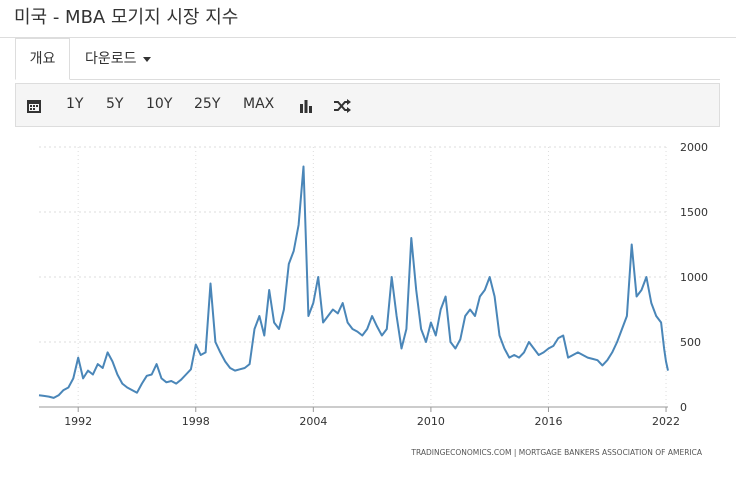 This screenshot has height=486, width=736. Describe the element at coordinates (367, 79) in the screenshot. I see `tab-line` at that location.